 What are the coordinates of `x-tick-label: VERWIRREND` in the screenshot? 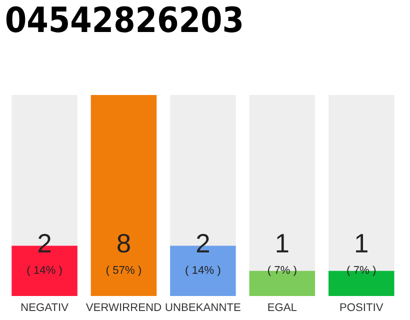 It's located at (124, 307).